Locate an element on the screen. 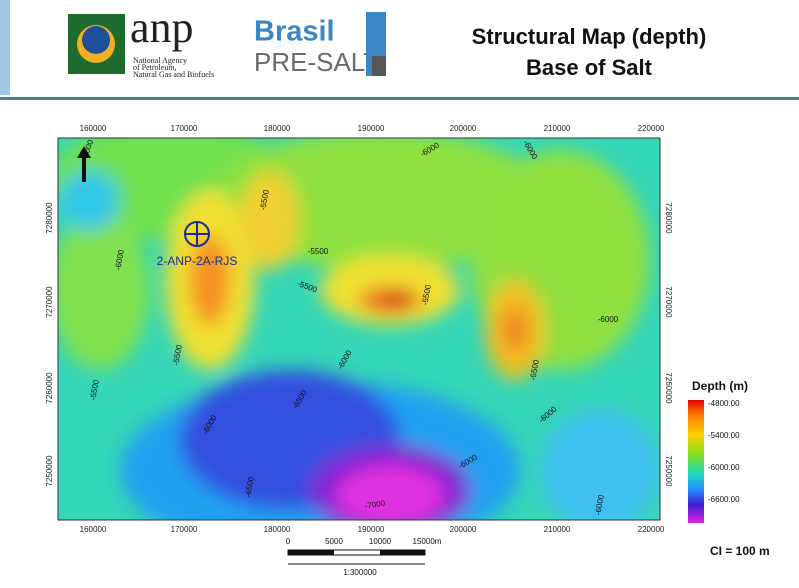 The image size is (799, 588). legend-title: Depth (m) is located at coordinates (720, 386).